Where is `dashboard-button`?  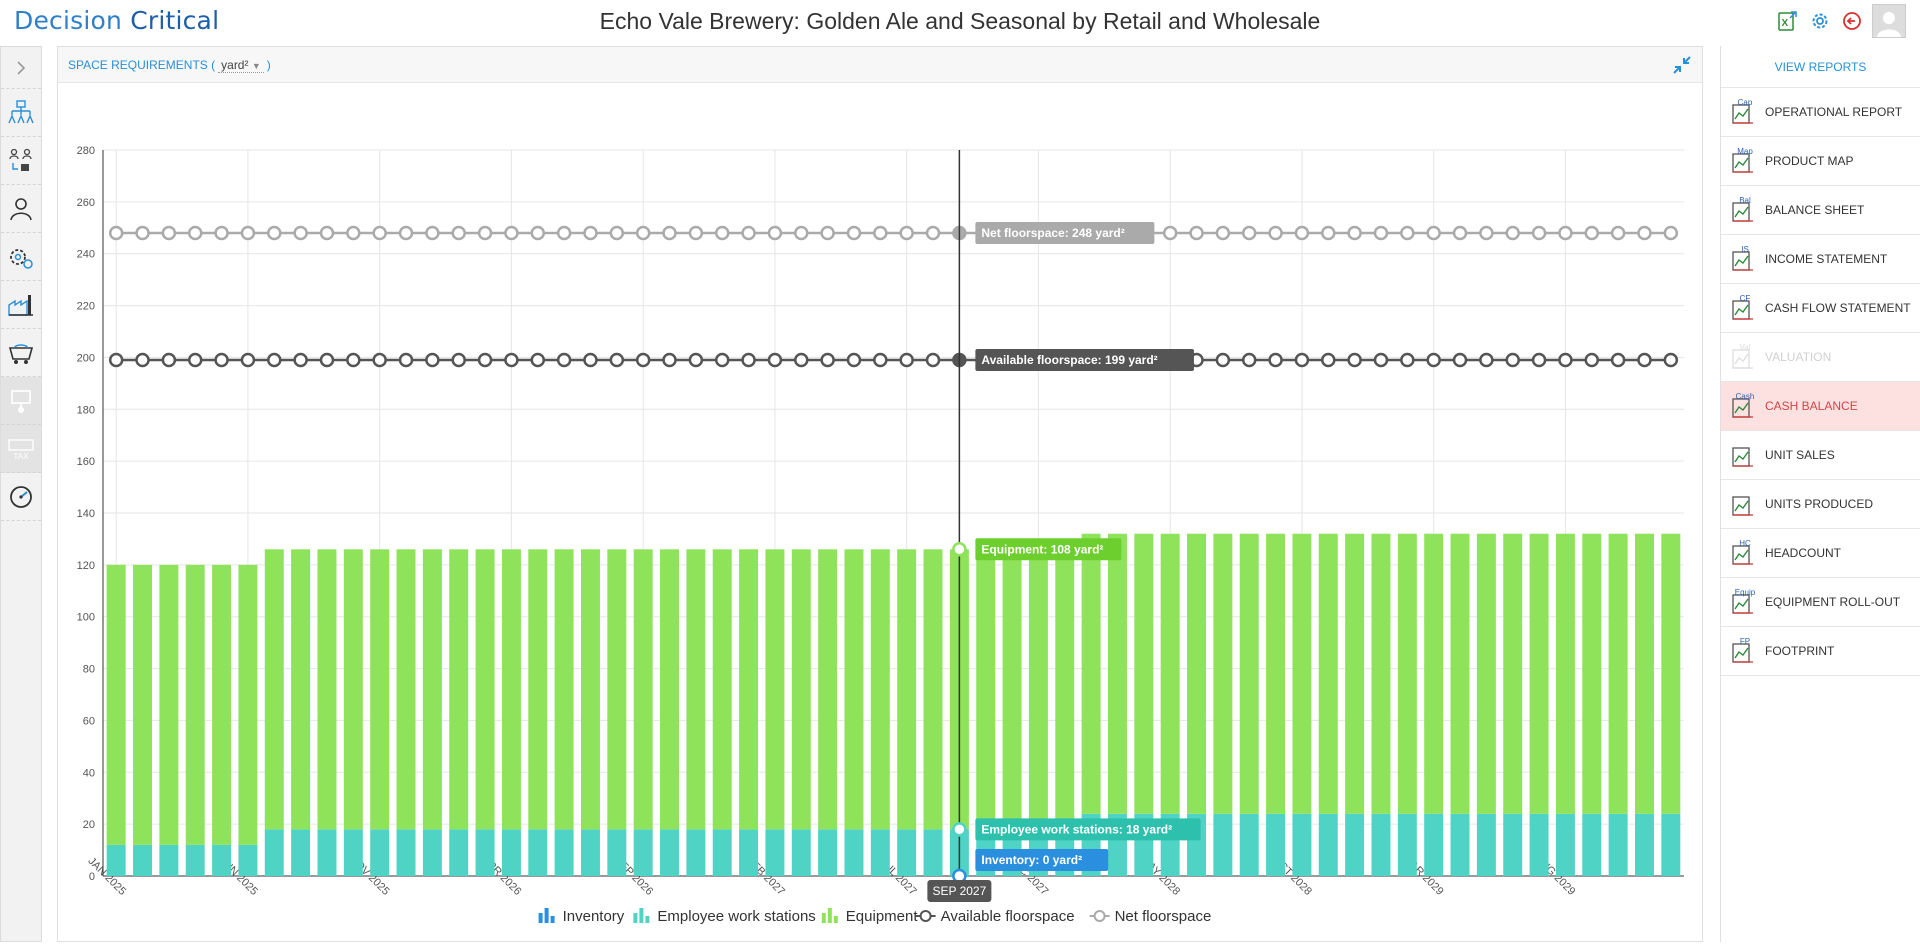
dashboard-button is located at coordinates (21, 497).